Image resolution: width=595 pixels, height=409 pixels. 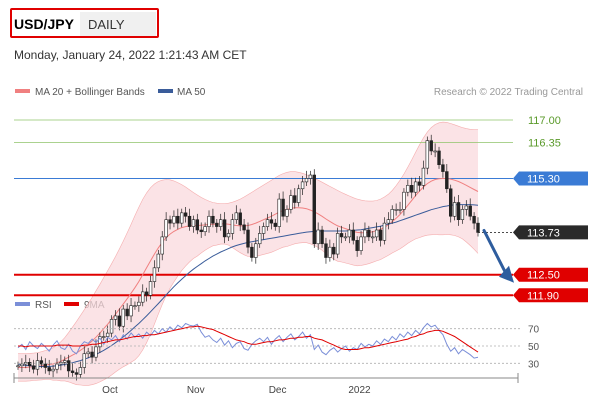 What do you see at coordinates (43, 305) in the screenshot?
I see `legend-rsi-label: RSI` at bounding box center [43, 305].